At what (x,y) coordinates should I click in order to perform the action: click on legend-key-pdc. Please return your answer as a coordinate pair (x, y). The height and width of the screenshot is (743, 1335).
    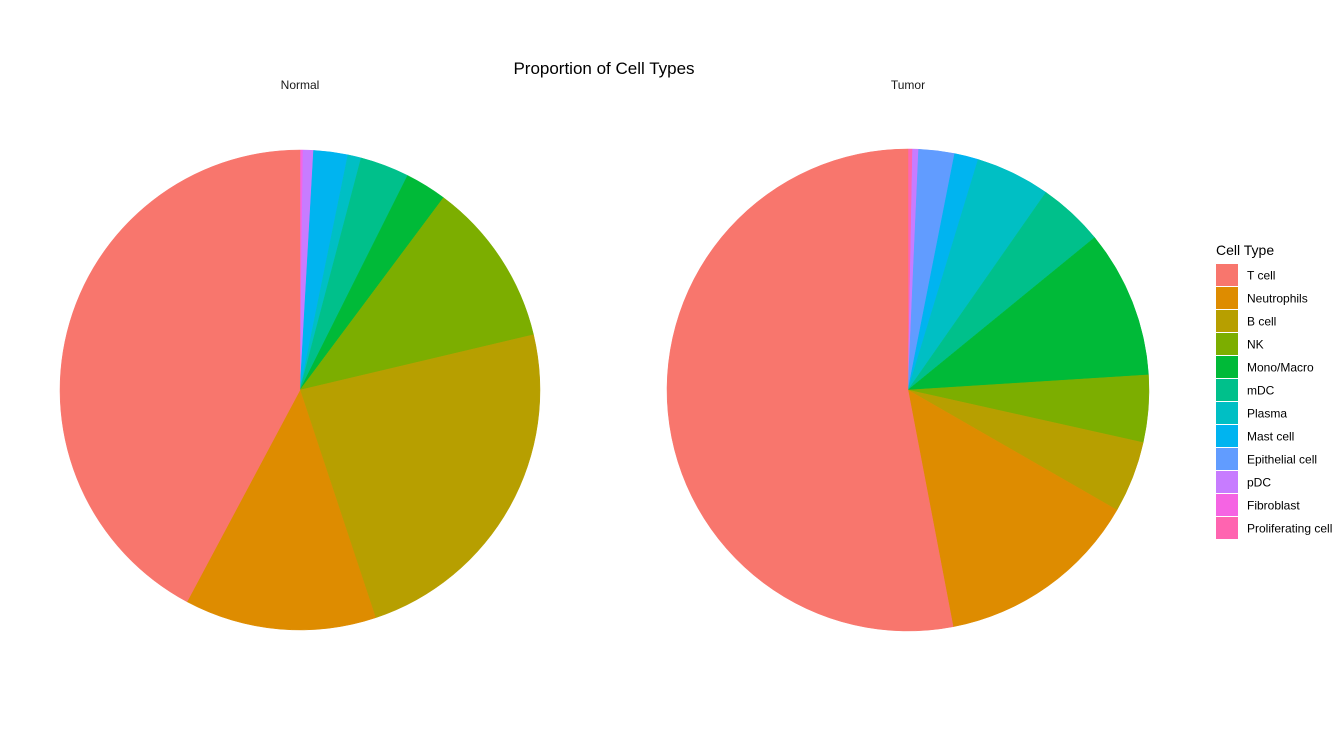
    Looking at the image, I should click on (1227, 482).